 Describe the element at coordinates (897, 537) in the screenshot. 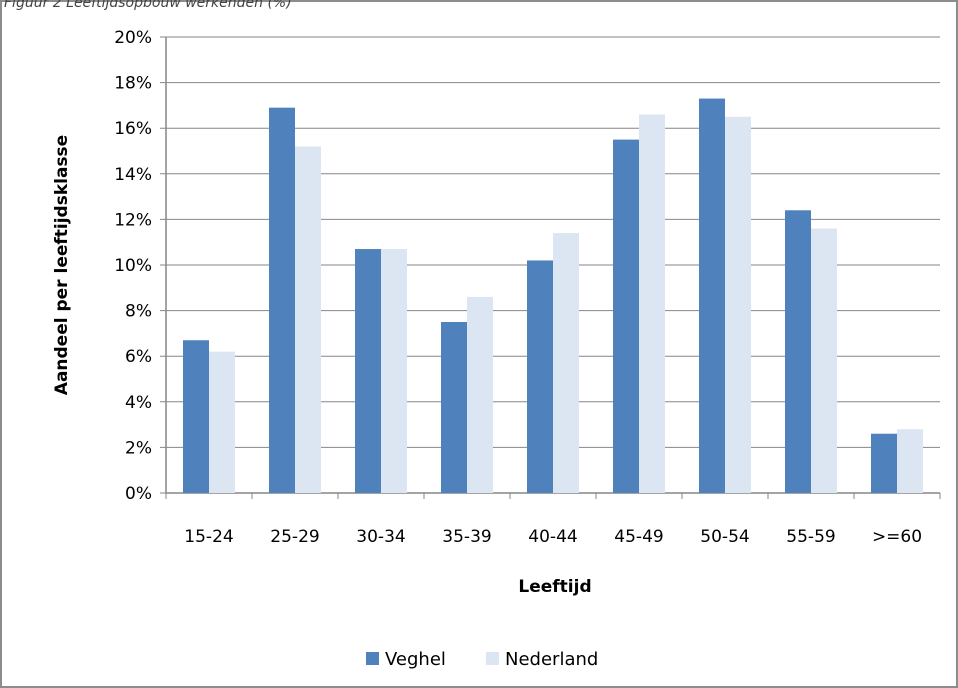

I see `x-tick-label: >=60` at that location.